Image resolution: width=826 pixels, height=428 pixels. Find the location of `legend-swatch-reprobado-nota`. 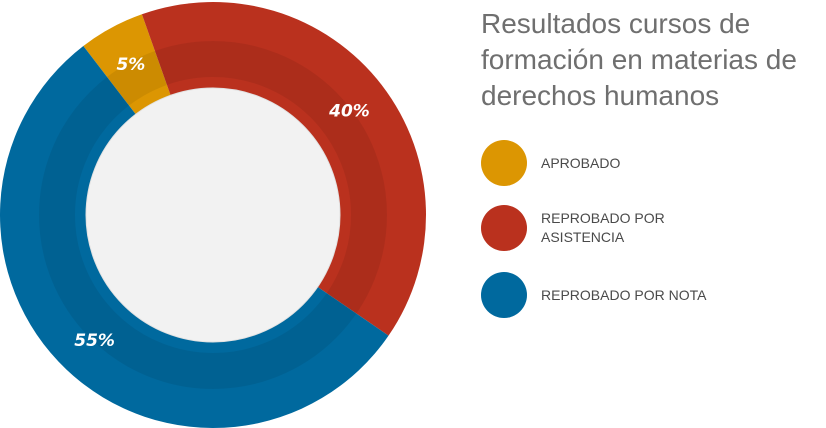

legend-swatch-reprobado-nota is located at coordinates (504, 295).